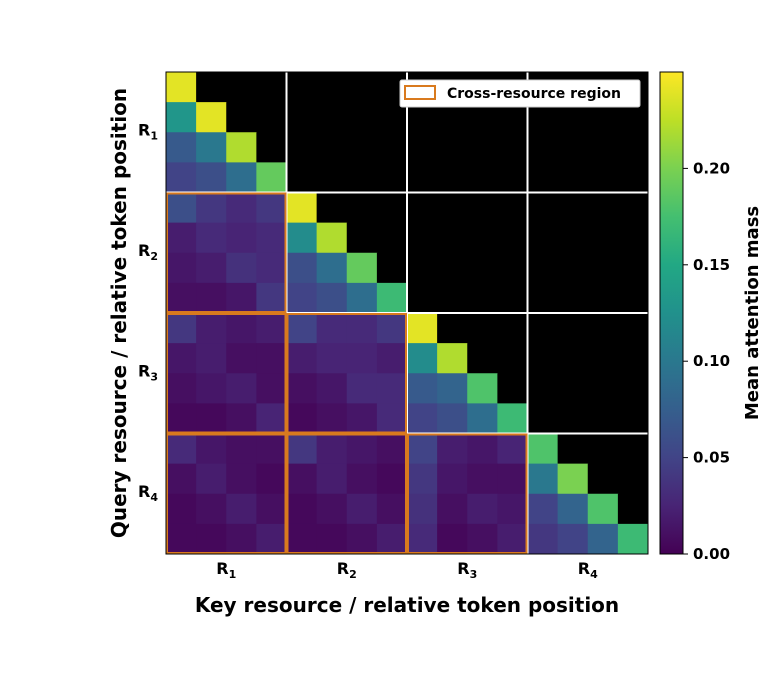 The width and height of the screenshot is (759, 698). What do you see at coordinates (148, 131) in the screenshot?
I see `y-tick-label: R1` at bounding box center [148, 131].